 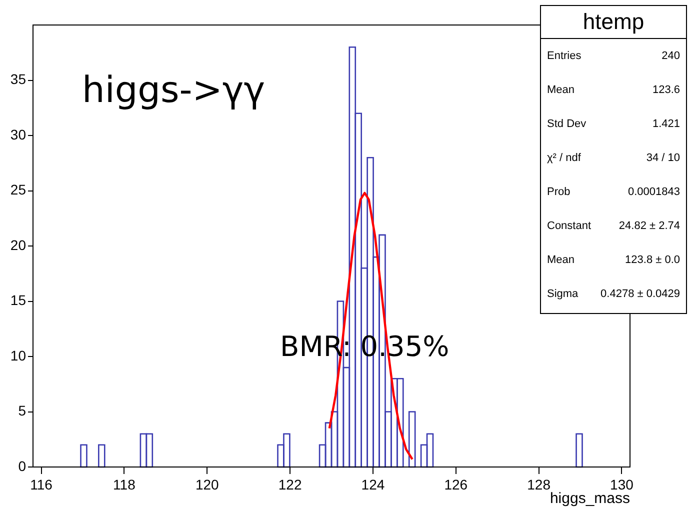 I want to click on annotation: higgs->γγ, so click(x=174, y=90).